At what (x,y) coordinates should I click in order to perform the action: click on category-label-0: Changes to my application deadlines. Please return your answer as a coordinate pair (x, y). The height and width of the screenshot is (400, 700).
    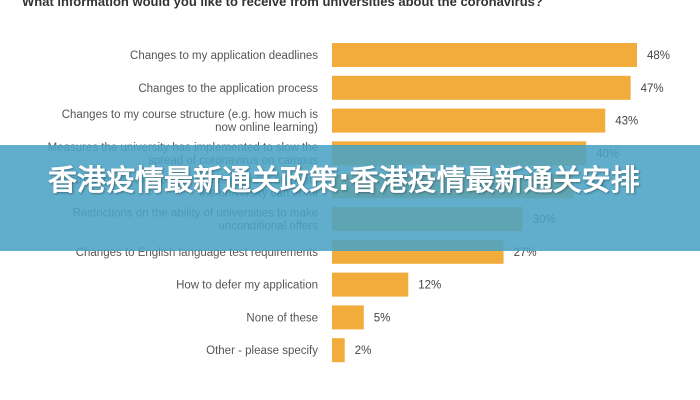
    Looking at the image, I should click on (224, 56).